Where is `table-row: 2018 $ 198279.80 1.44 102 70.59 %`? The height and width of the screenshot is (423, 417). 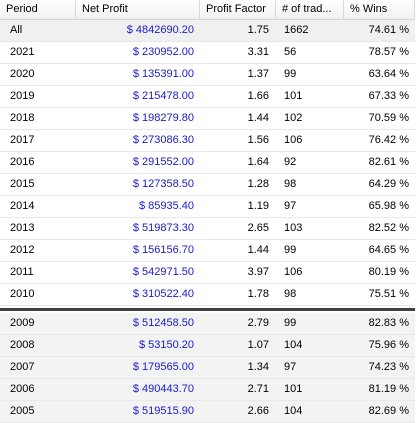
table-row: 2018 $ 198279.80 1.44 102 70.59 % is located at coordinates (207, 119).